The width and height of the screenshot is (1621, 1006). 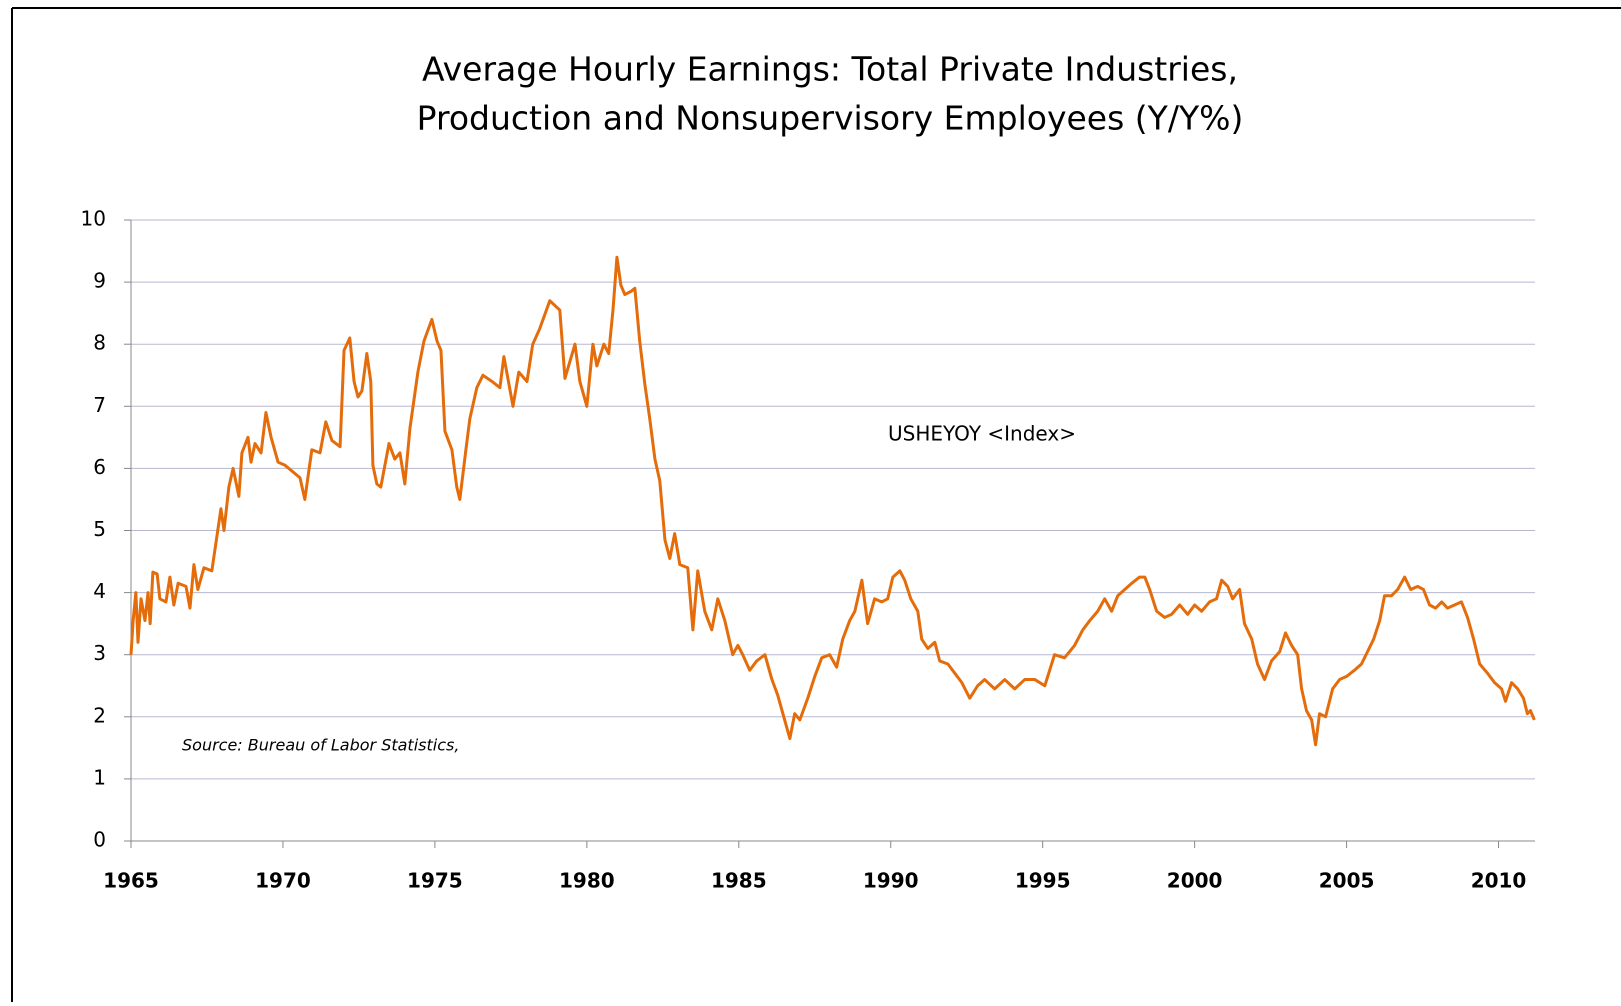 What do you see at coordinates (99, 591) in the screenshot?
I see `y-tick-label: 4` at bounding box center [99, 591].